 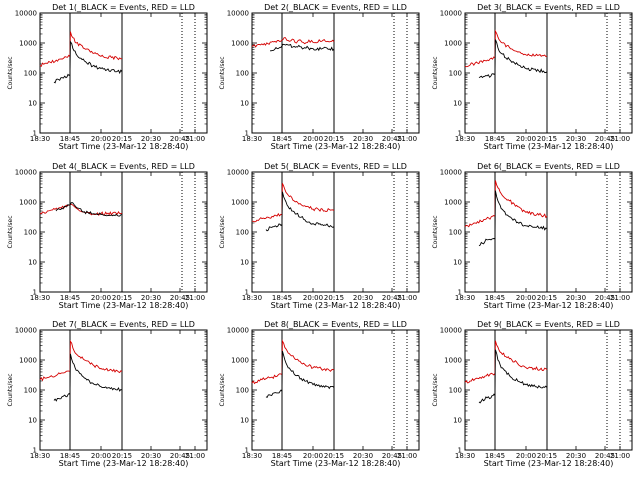 What do you see at coordinates (548, 7) in the screenshot?
I see `chart-title: Det 3(_BLACK = Events, RED = LLD` at bounding box center [548, 7].